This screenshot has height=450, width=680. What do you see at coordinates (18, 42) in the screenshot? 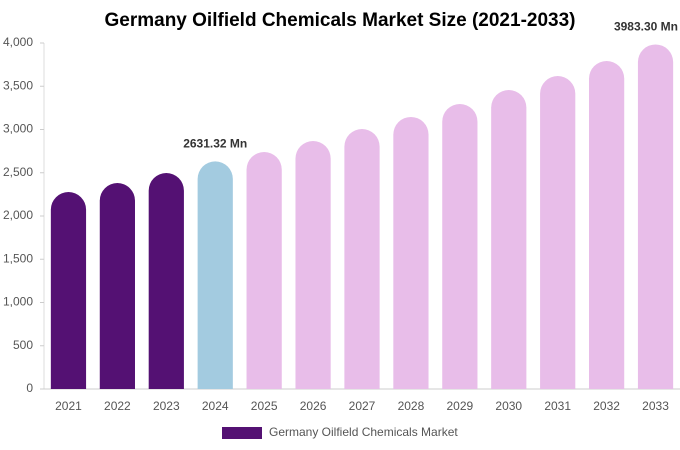
I see `y-tick-label: 4,000` at bounding box center [18, 42].